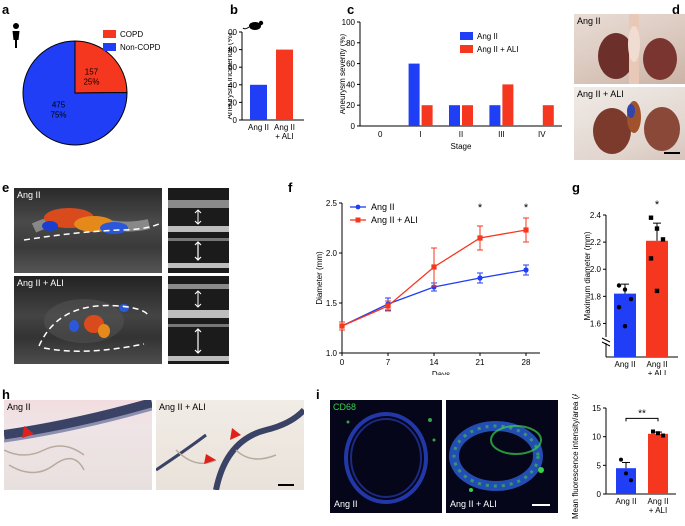 The image size is (685, 526). Describe the element at coordinates (480, 362) in the screenshot. I see `x-tick-label: 21` at that location.